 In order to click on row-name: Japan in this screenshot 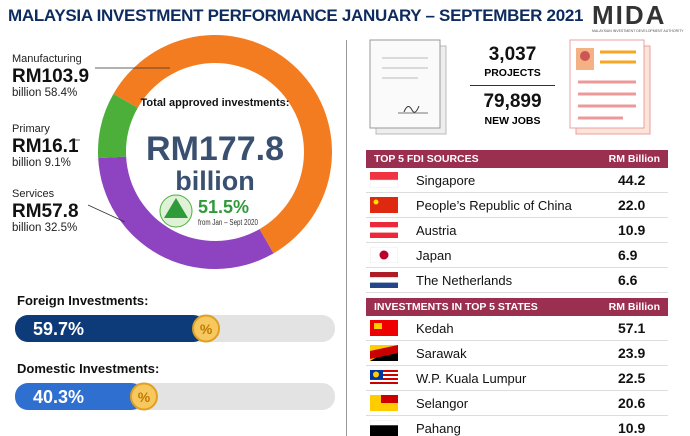, I will do `click(434, 255)`.